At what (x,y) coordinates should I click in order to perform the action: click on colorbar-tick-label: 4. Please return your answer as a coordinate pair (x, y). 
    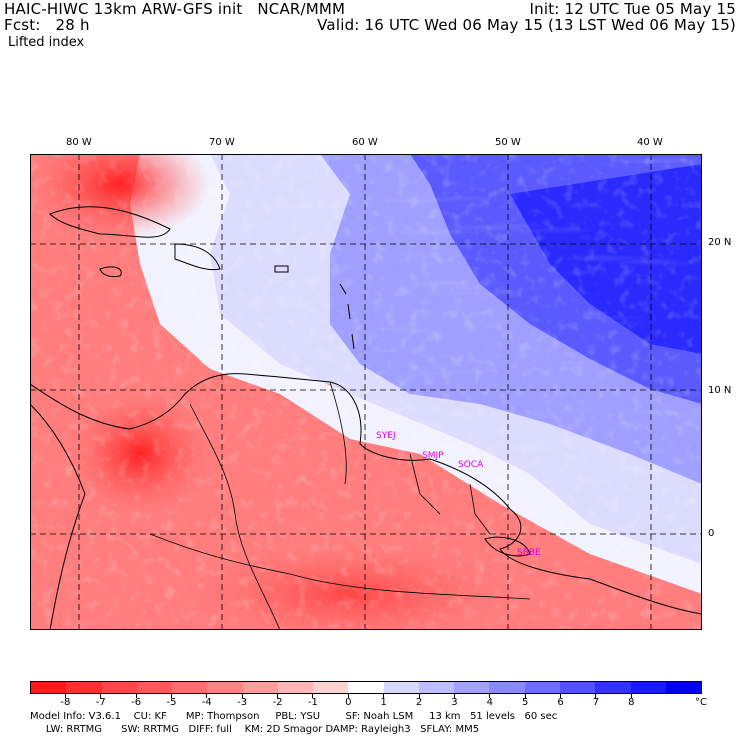
    Looking at the image, I should click on (489, 702).